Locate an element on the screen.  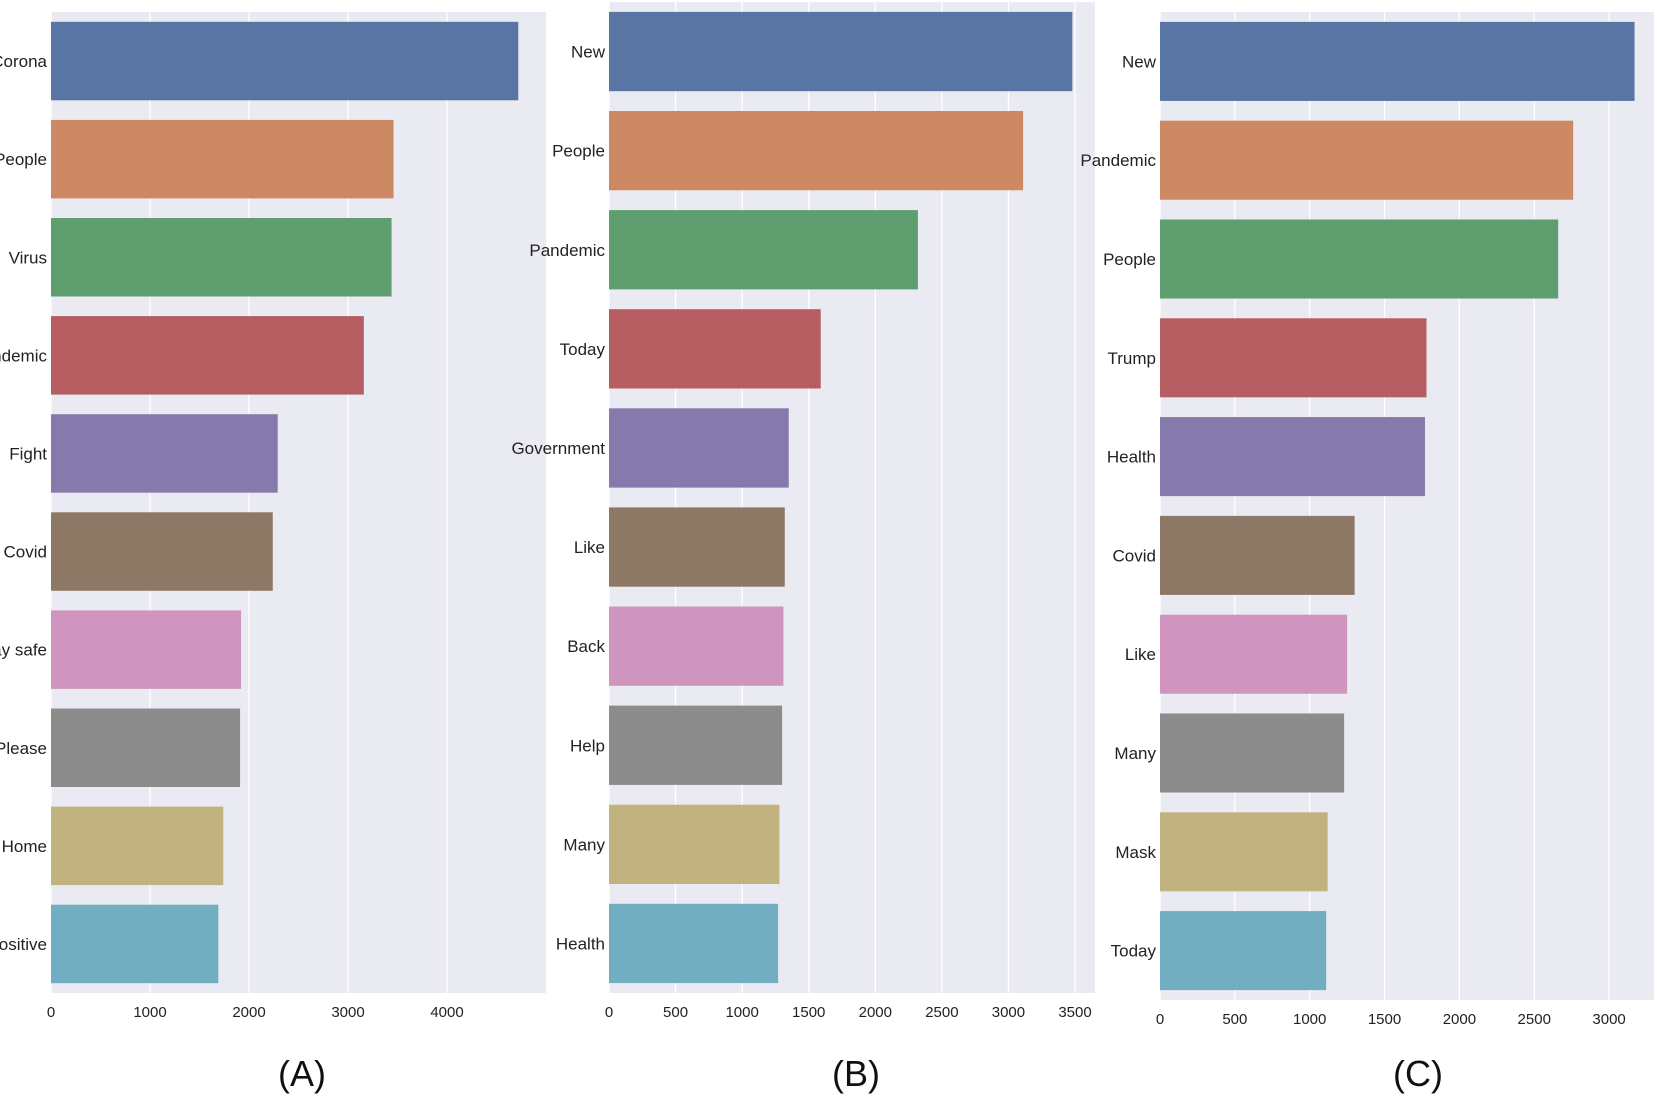
tick-label-b-4: 2000 is located at coordinates (875, 1012).